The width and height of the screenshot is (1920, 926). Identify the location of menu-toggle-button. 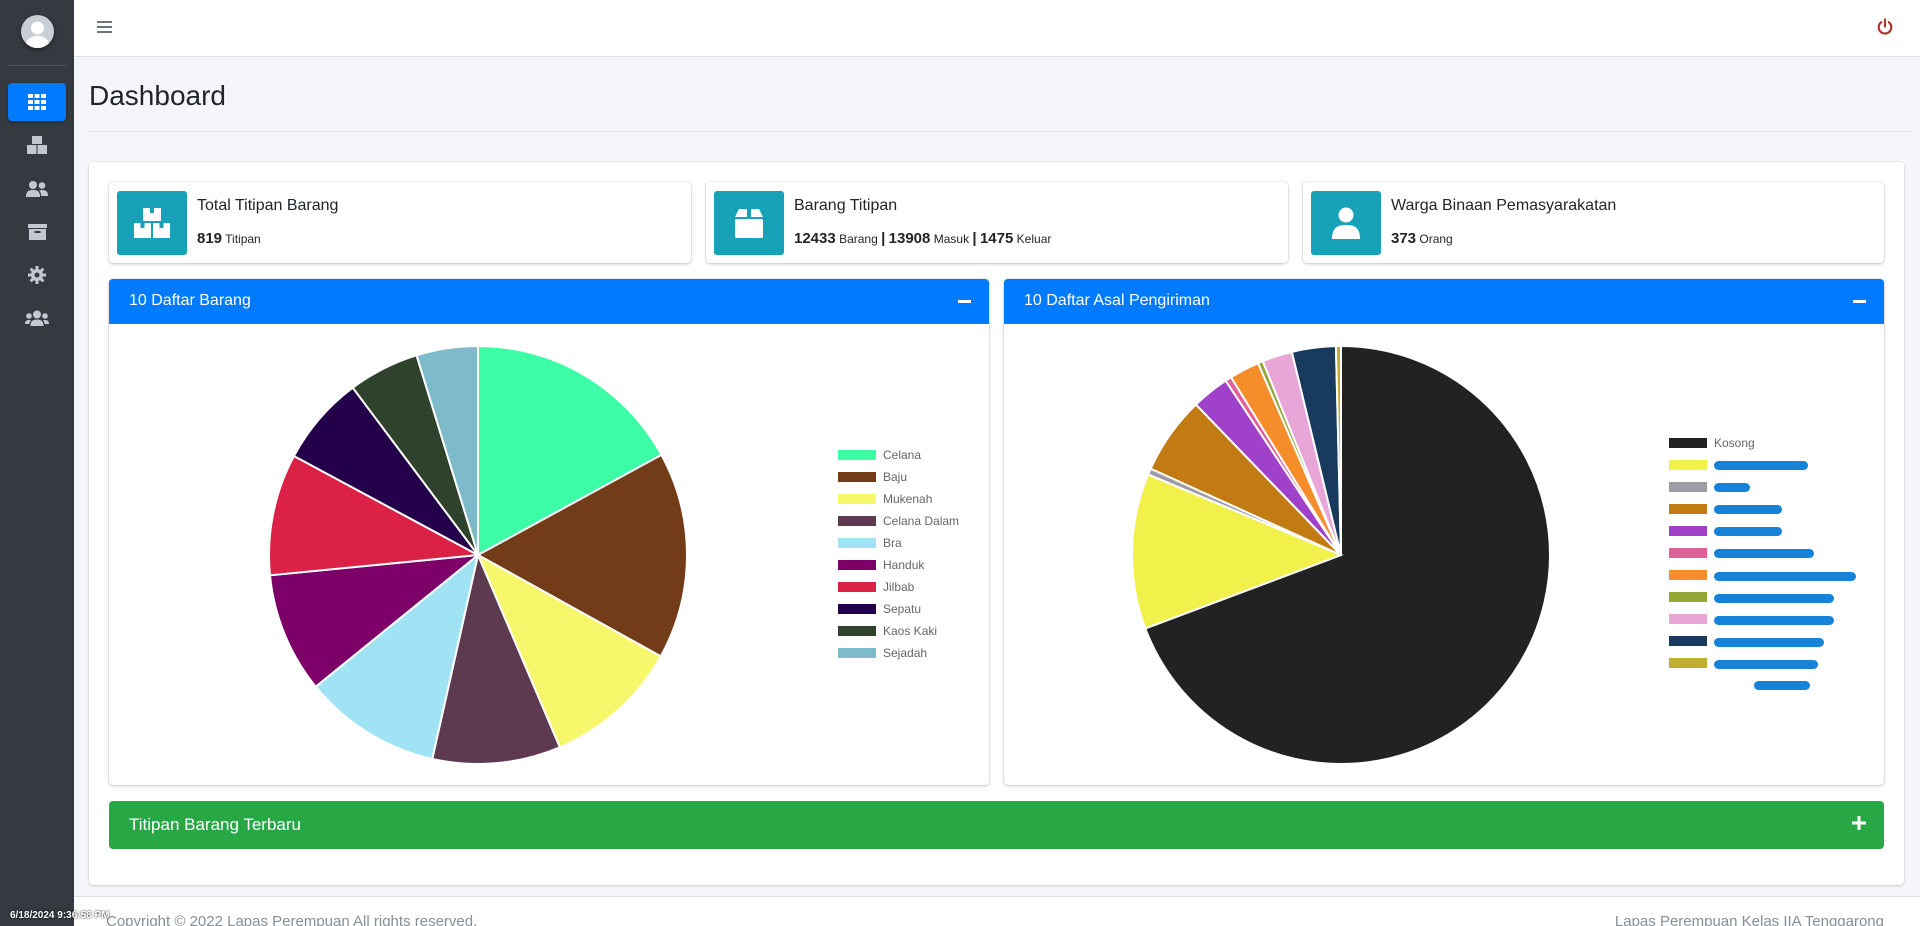
(105, 27).